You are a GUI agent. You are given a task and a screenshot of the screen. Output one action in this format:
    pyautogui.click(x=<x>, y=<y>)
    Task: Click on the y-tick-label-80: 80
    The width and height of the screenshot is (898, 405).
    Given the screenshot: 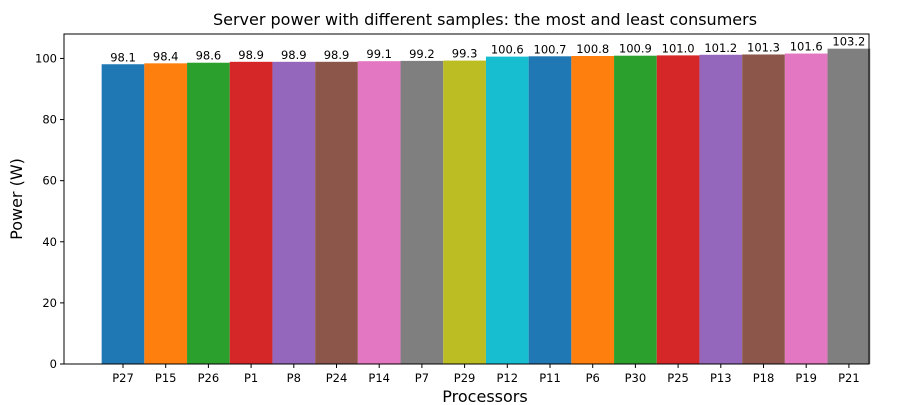 What is the action you would take?
    pyautogui.click(x=49, y=120)
    